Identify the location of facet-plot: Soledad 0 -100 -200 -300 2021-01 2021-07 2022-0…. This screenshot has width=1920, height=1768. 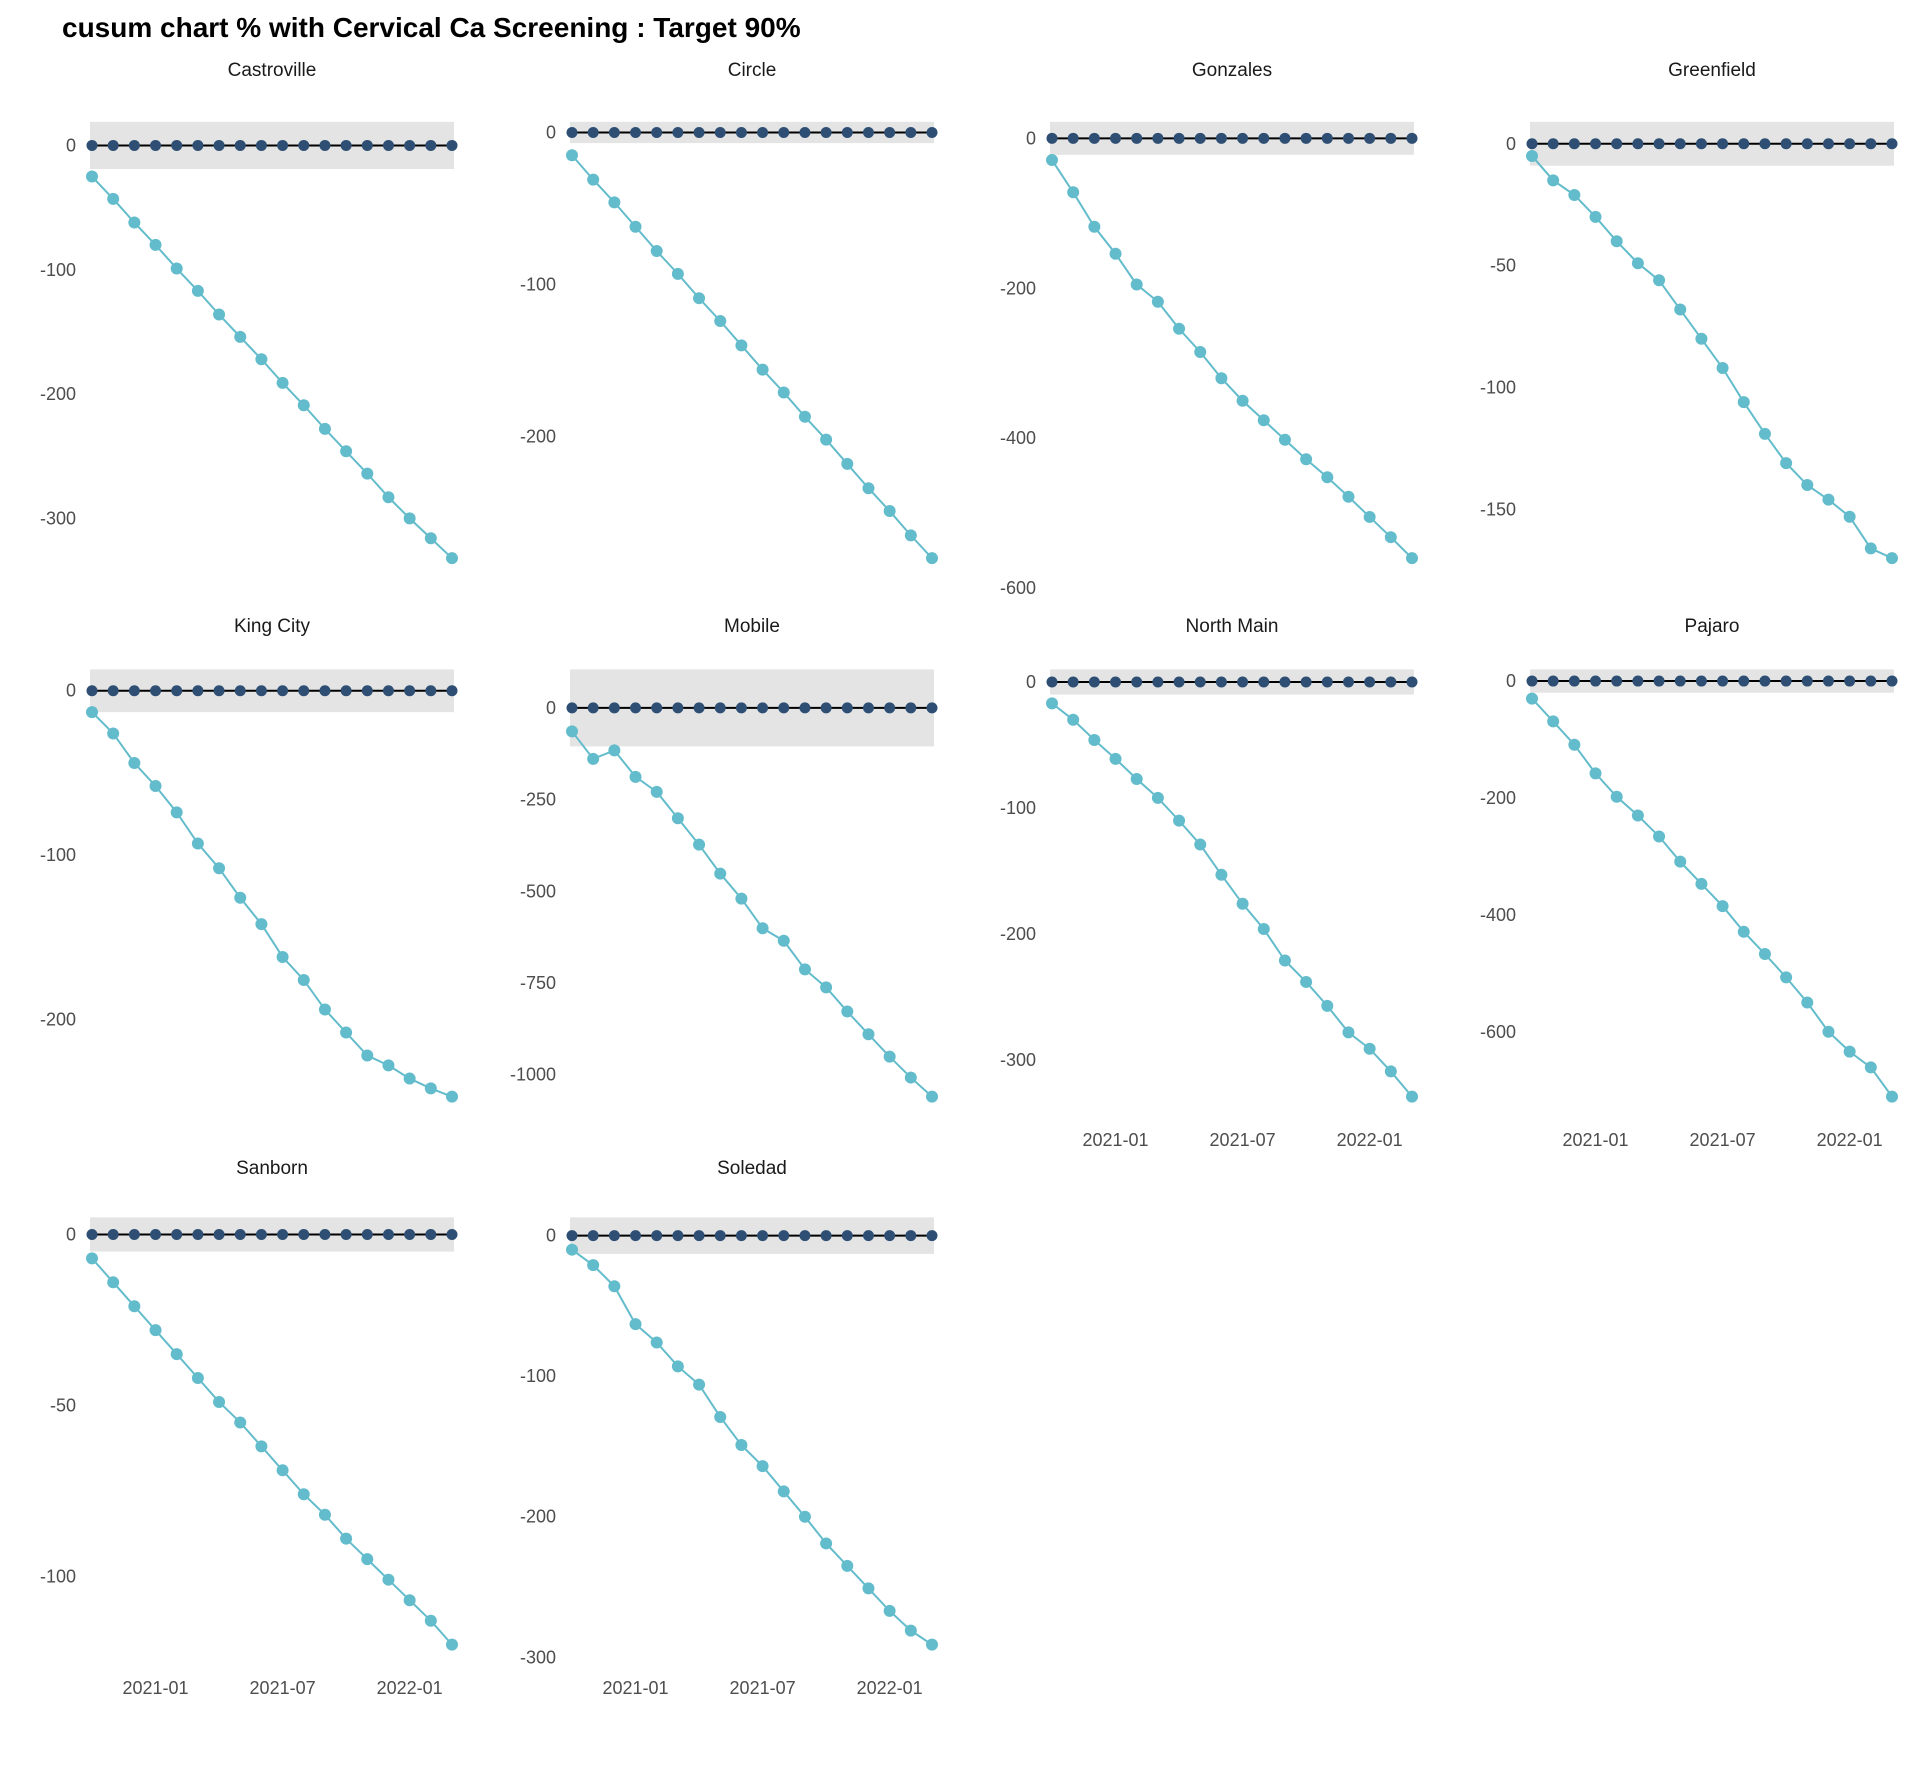
(729, 1428).